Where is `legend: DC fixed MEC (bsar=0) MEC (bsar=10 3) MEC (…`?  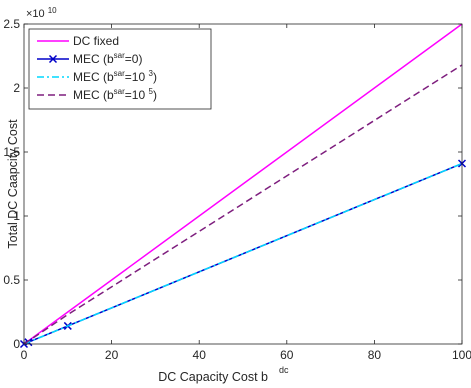 legend: DC fixed MEC (bsar=0) MEC (bsar=10 3) MEC (… is located at coordinates (120, 69).